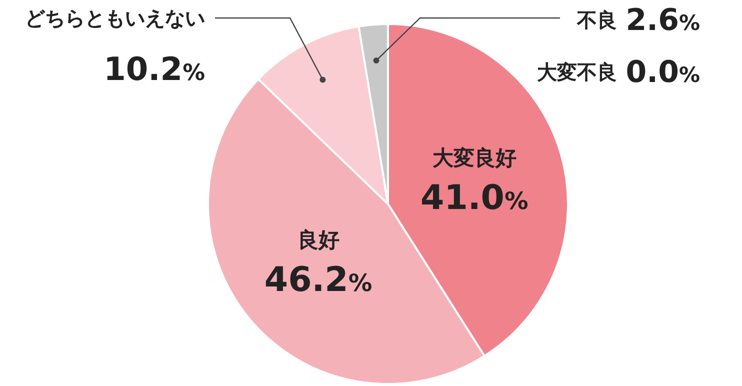 This screenshot has height=386, width=742. I want to click on category-label: 大変不良, so click(577, 72).